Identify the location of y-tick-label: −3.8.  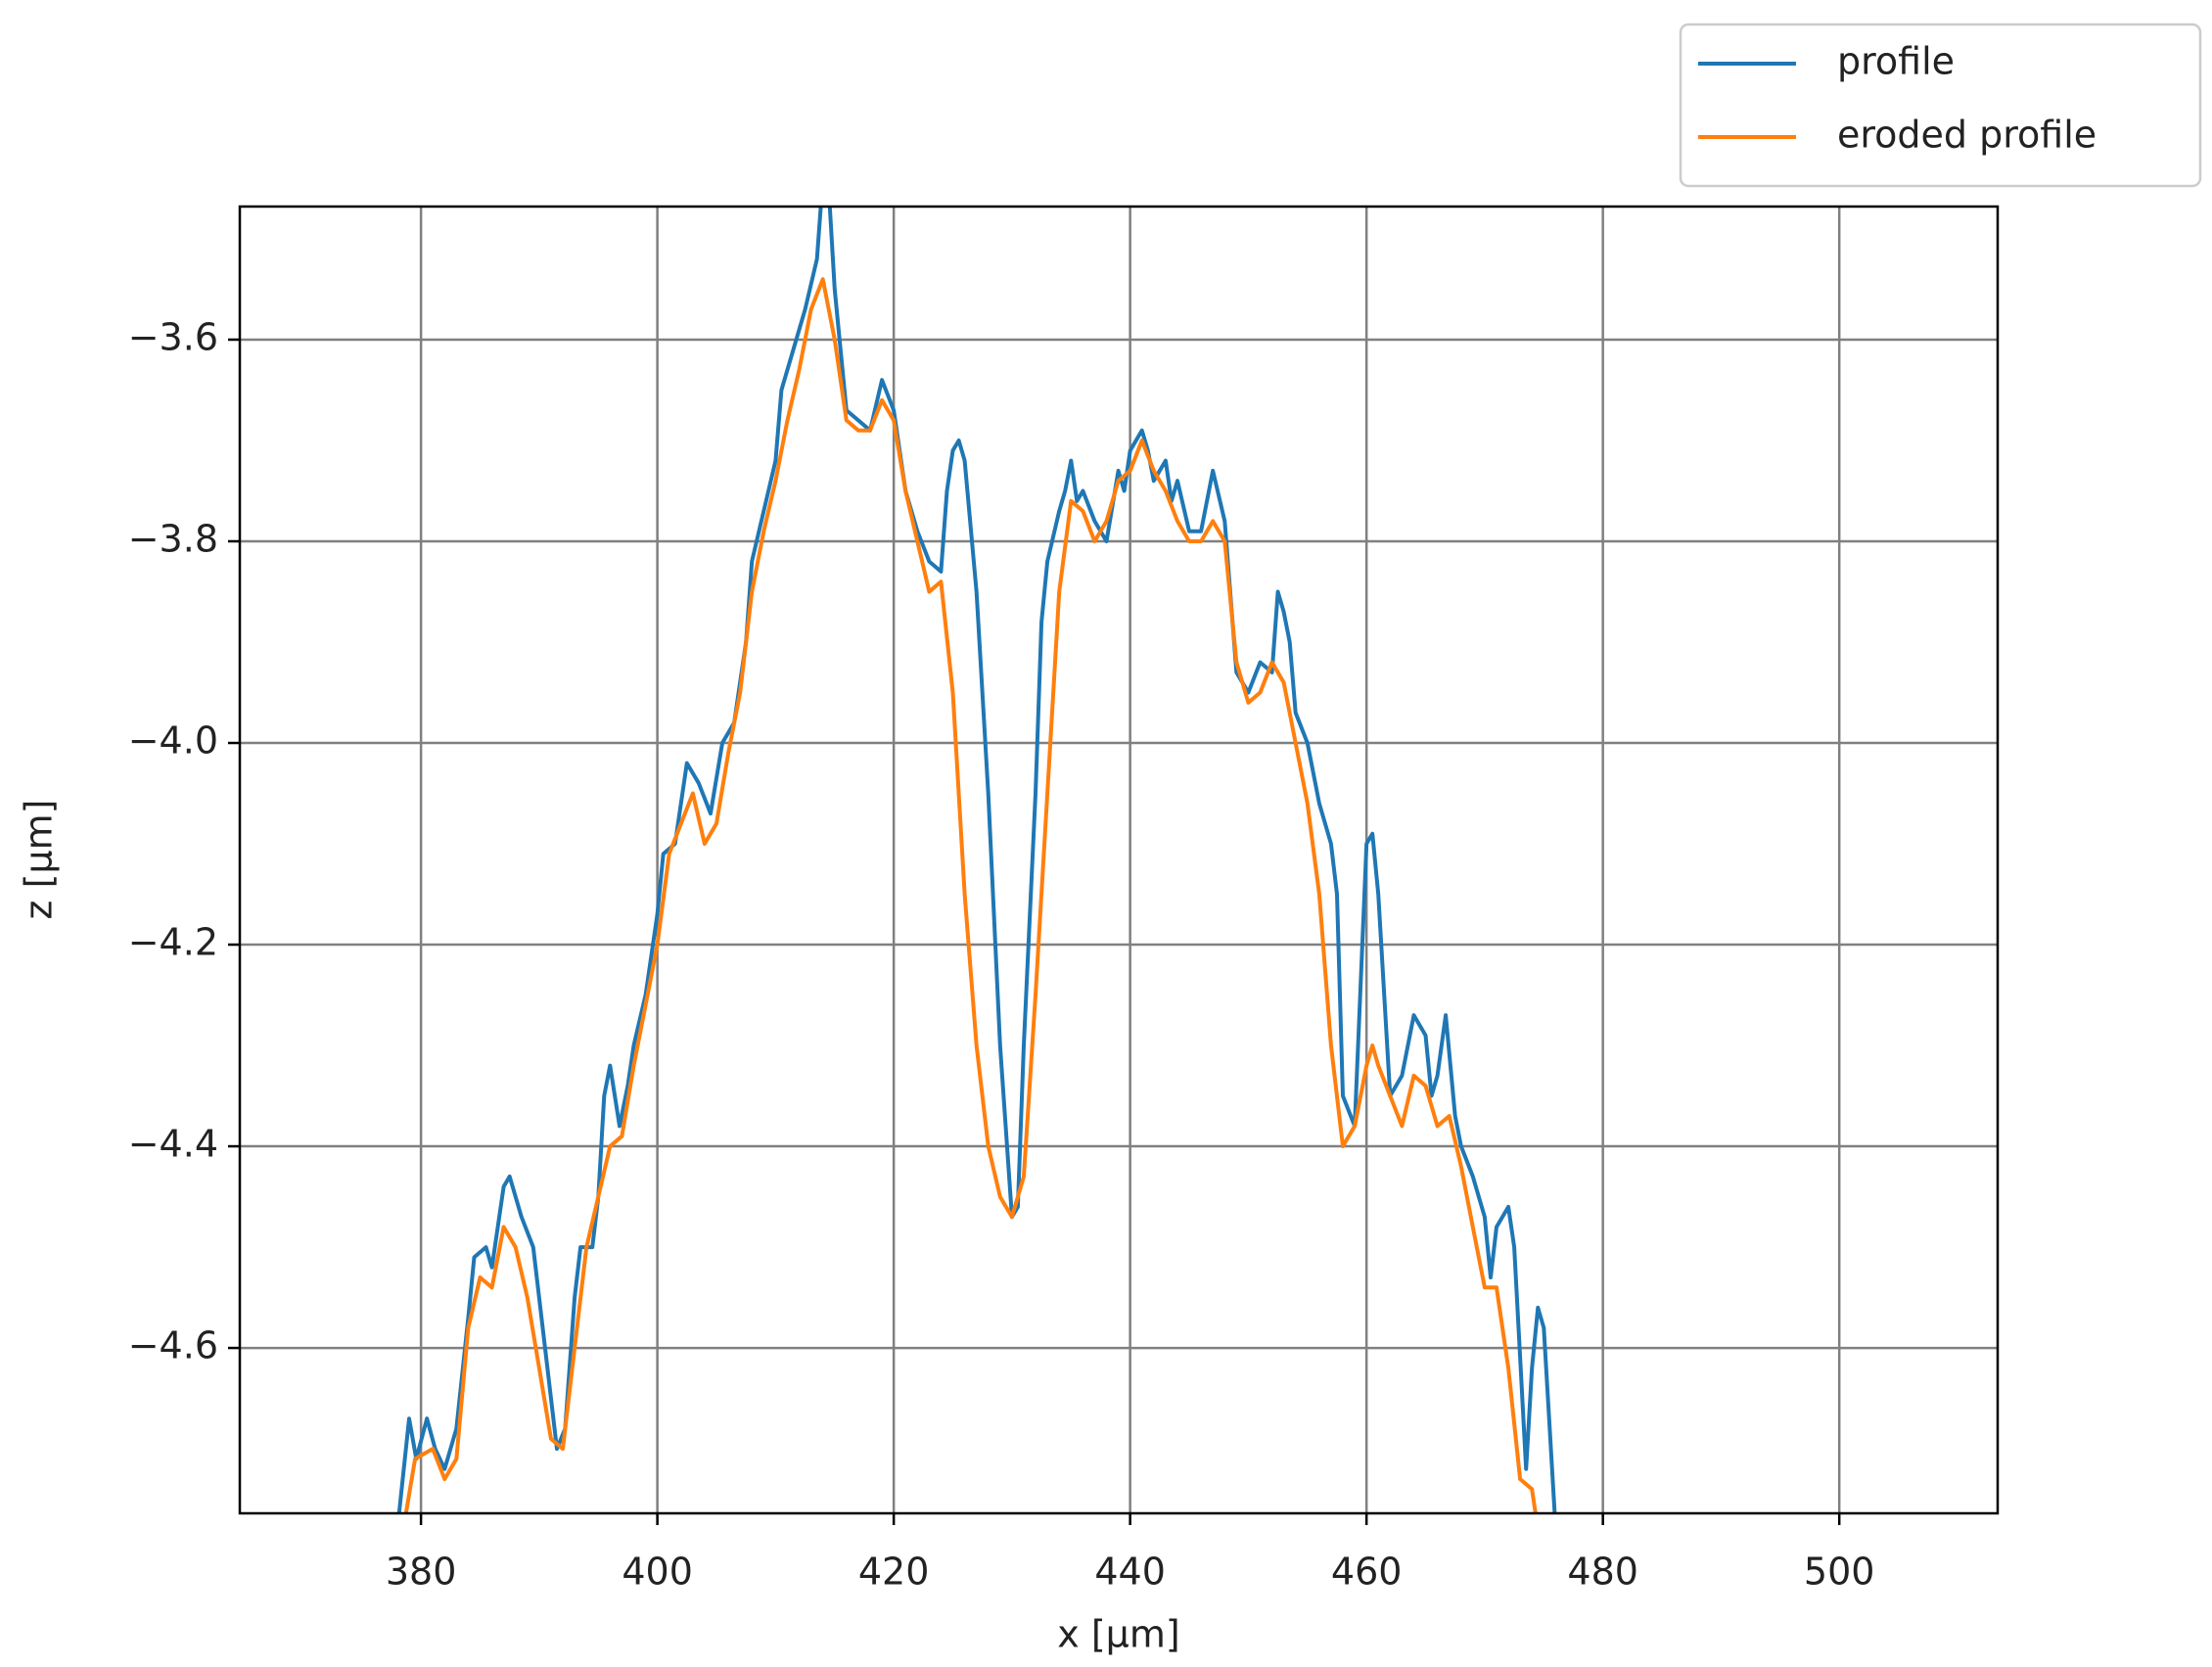
(173, 538).